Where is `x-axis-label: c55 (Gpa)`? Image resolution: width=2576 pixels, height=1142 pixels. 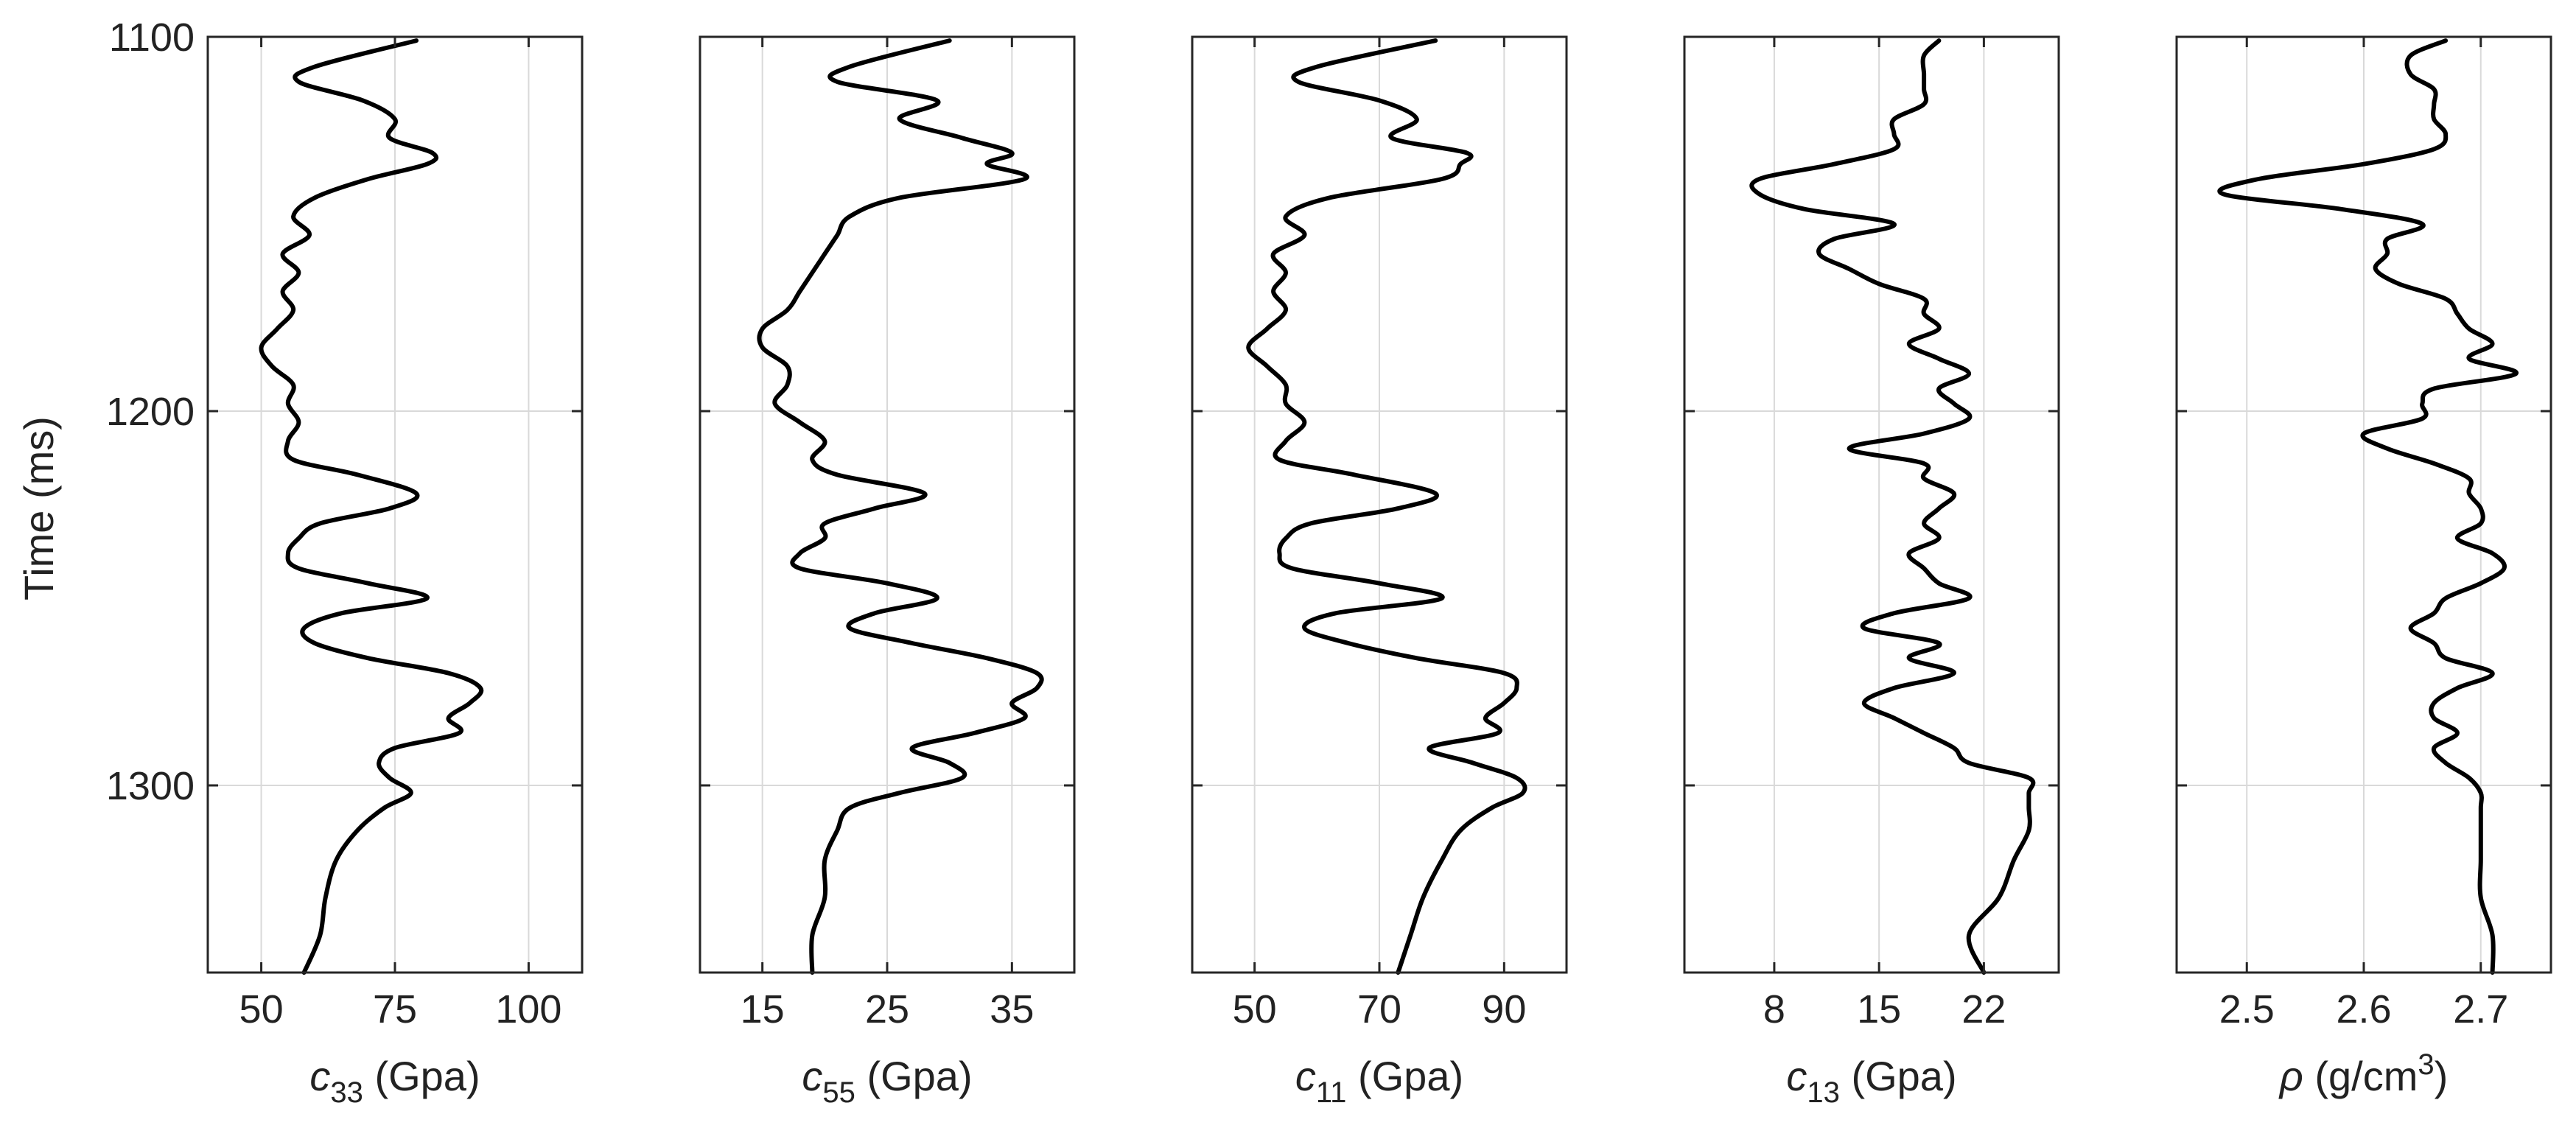
x-axis-label: c55 (Gpa) is located at coordinates (887, 1081).